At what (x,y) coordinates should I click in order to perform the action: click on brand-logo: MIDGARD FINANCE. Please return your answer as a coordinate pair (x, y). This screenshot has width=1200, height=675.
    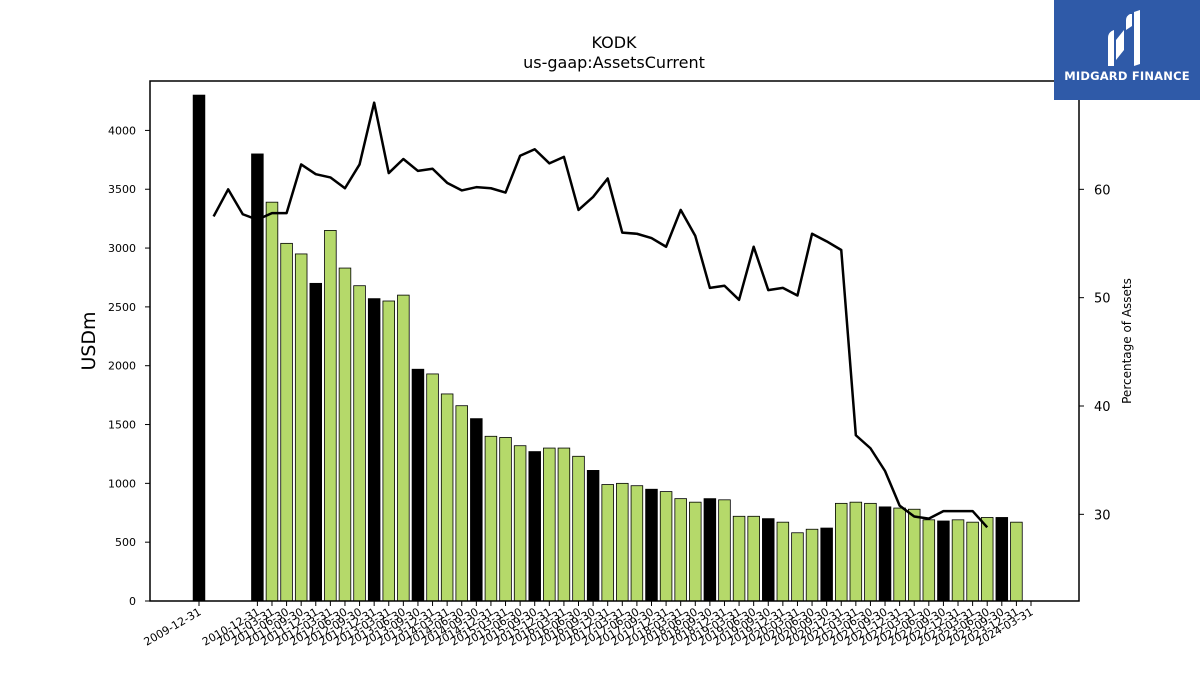
    Looking at the image, I should click on (1127, 50).